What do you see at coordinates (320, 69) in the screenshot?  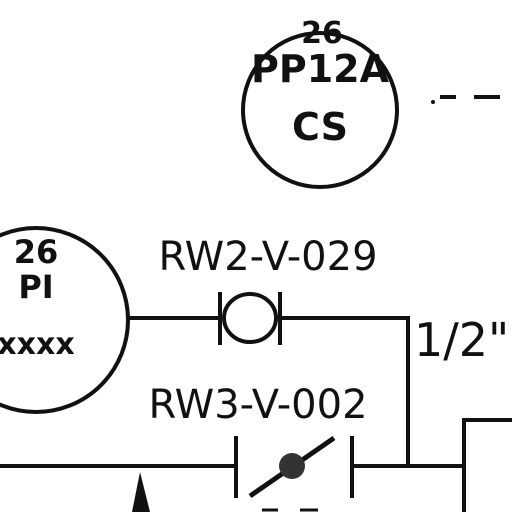 I see `instrument-tag-function: PP12A` at bounding box center [320, 69].